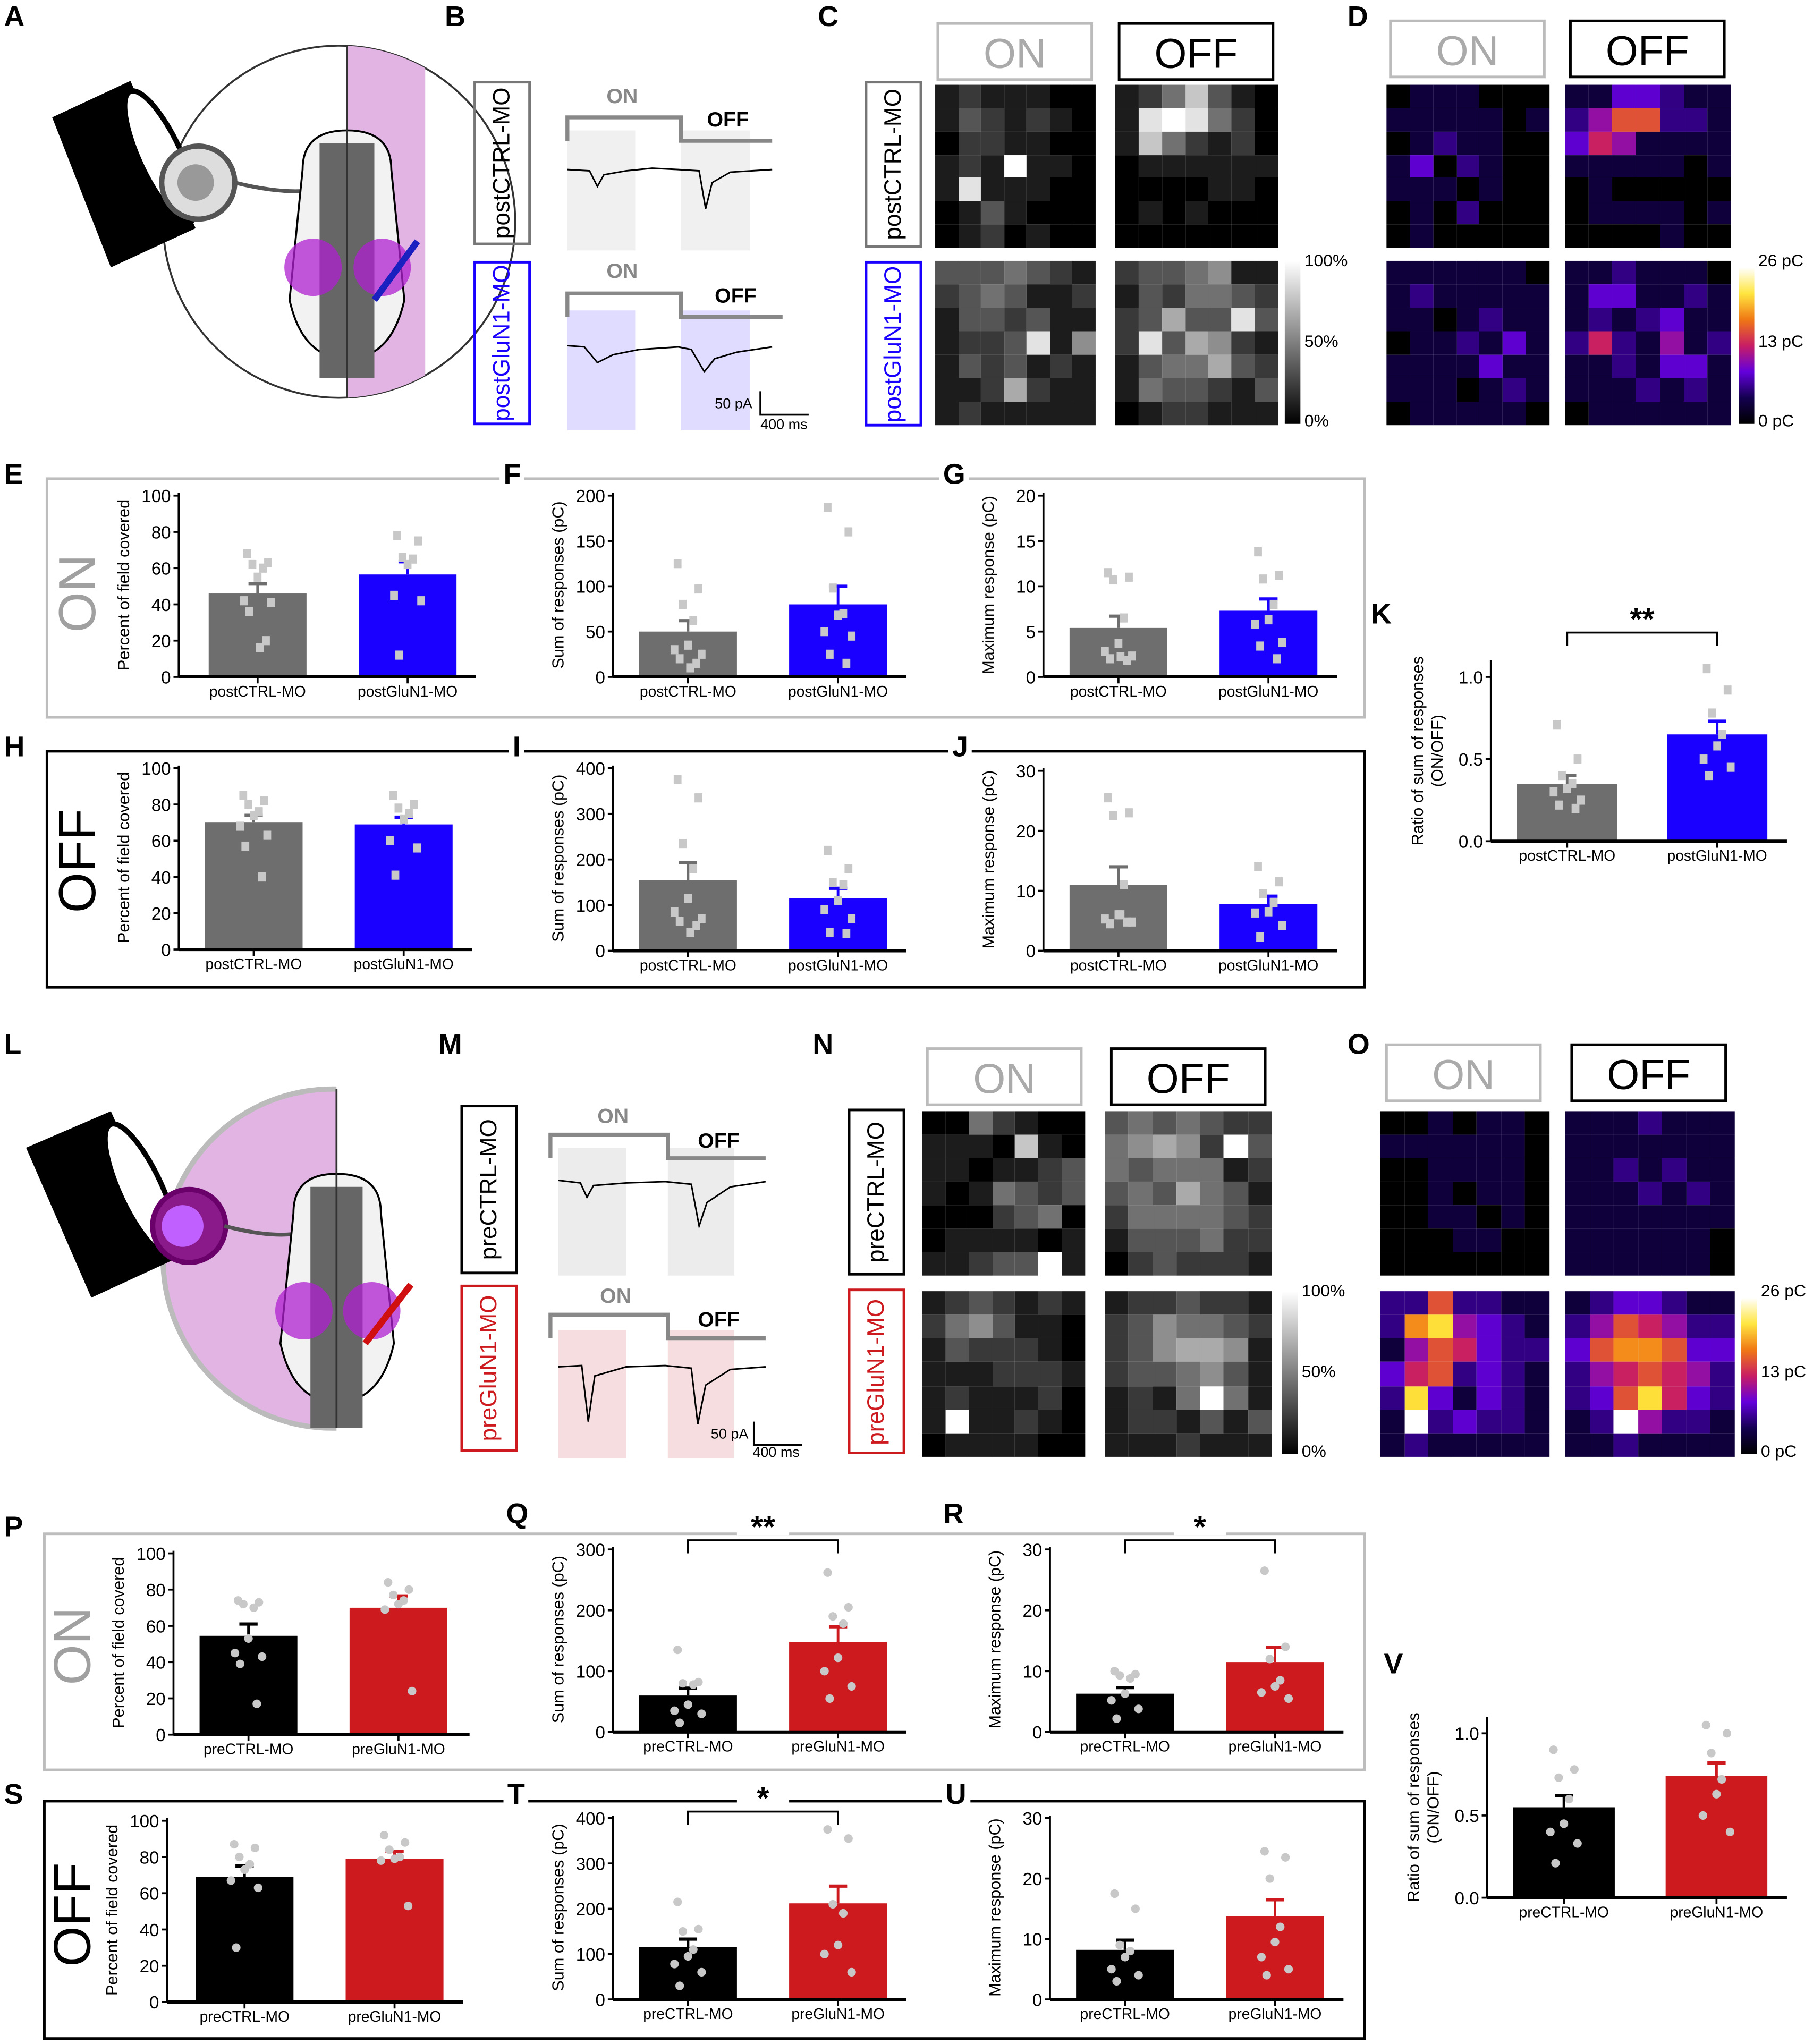 The width and height of the screenshot is (1813, 2044). What do you see at coordinates (590, 1910) in the screenshot?
I see `y-tick-label: 200` at bounding box center [590, 1910].